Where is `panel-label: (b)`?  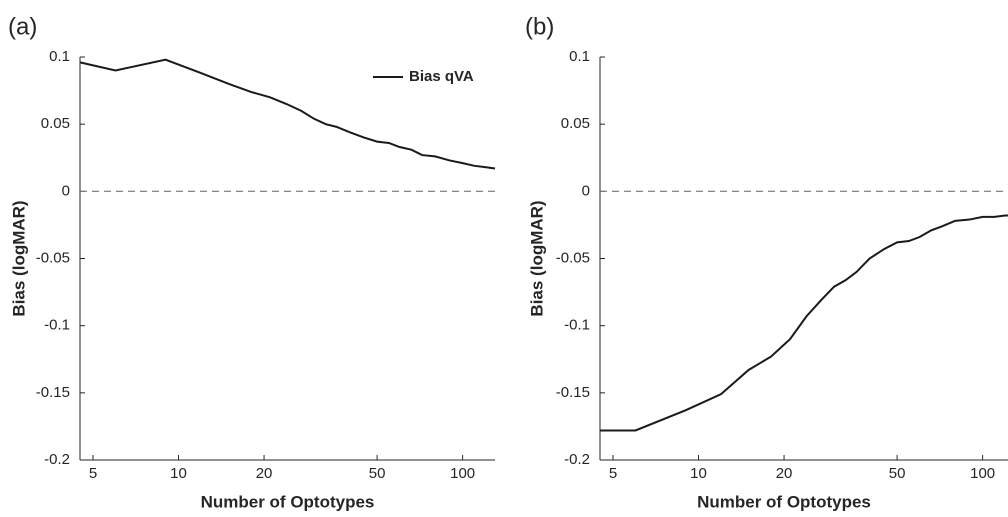
panel-label: (b) is located at coordinates (539, 26).